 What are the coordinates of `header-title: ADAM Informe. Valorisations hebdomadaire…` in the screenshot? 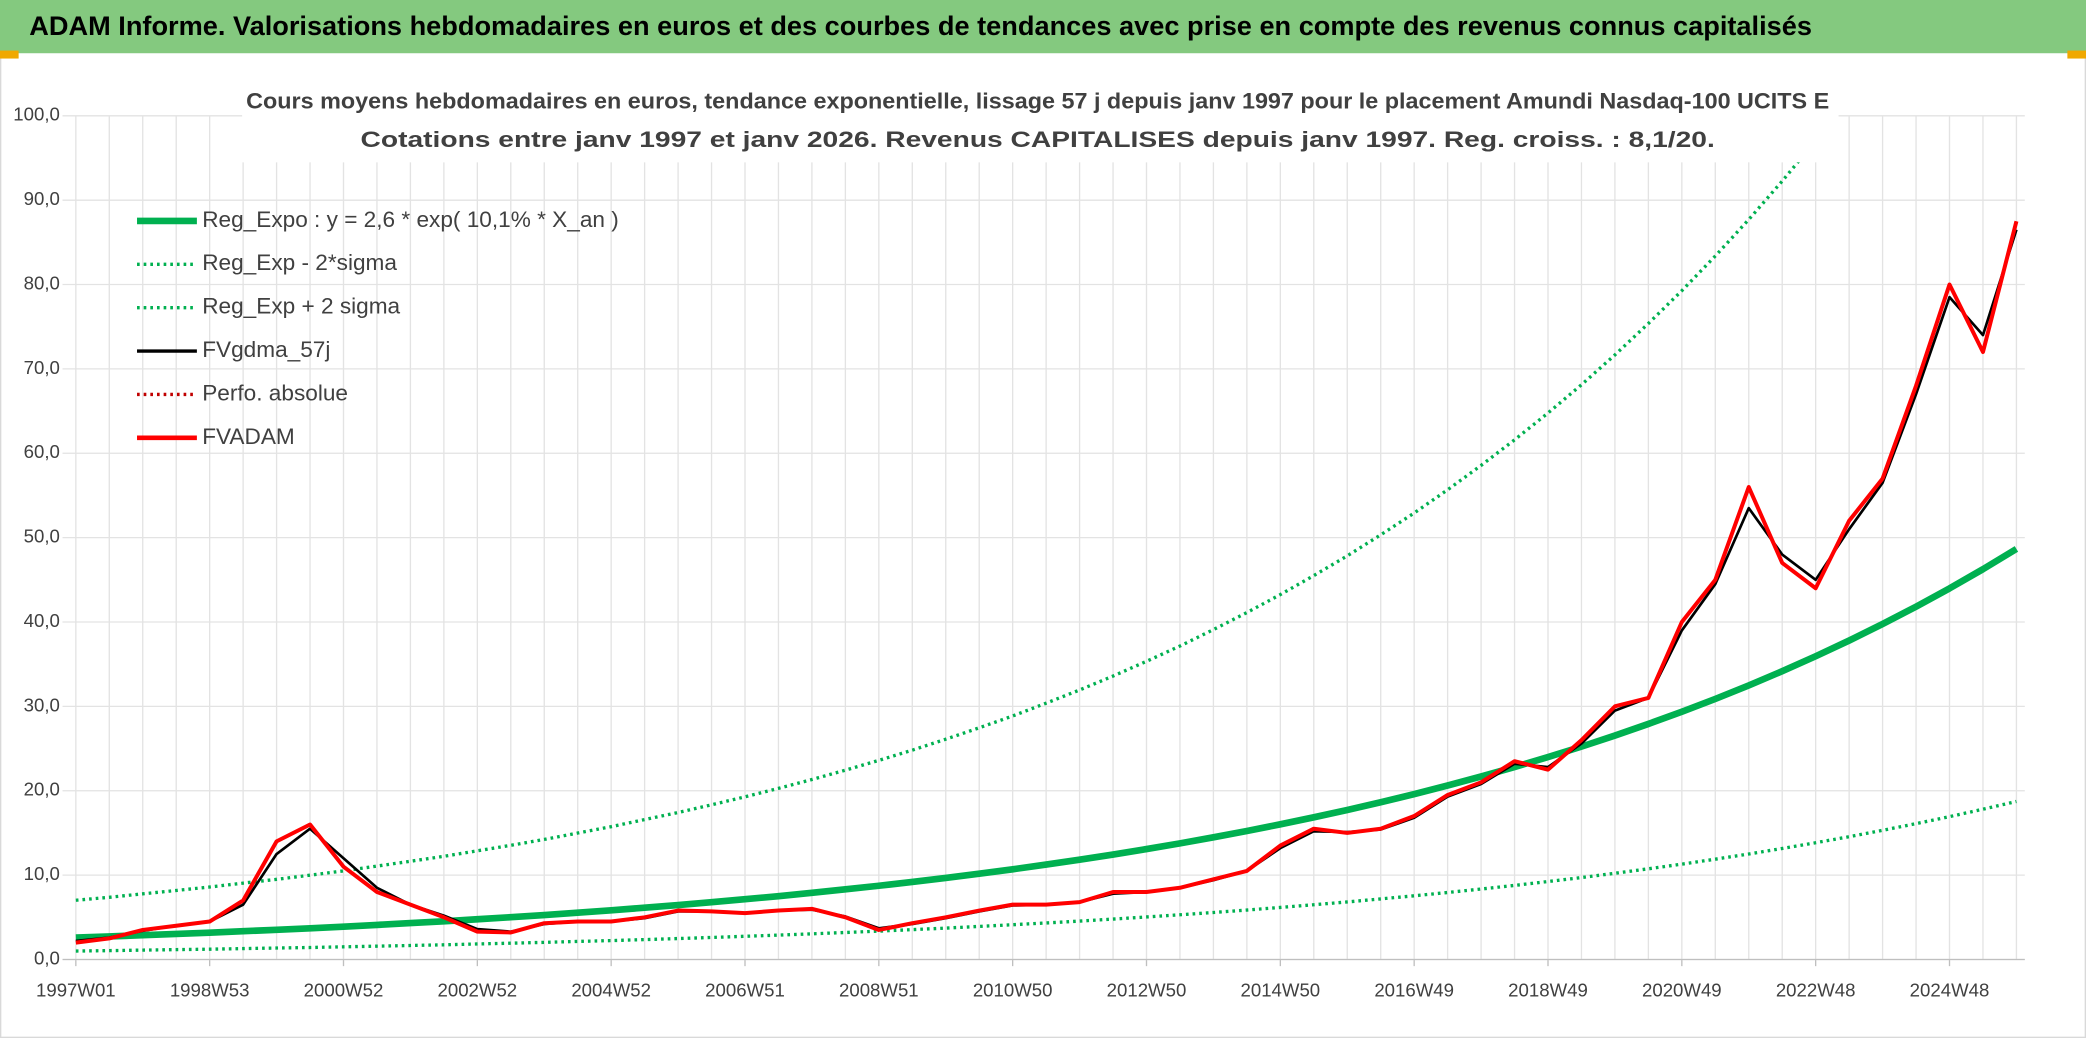 It's located at (920, 26).